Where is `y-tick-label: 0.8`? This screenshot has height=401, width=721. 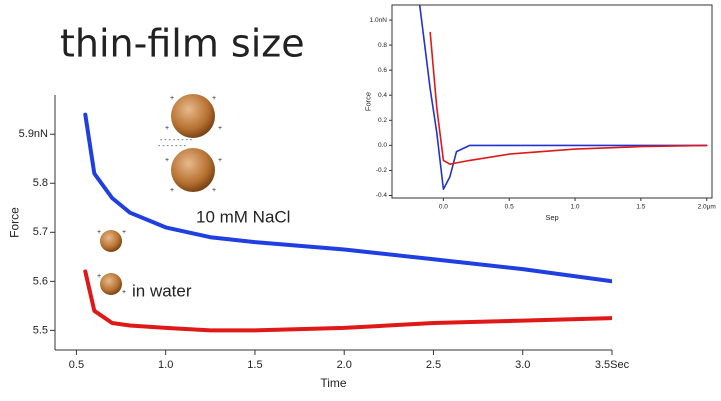 y-tick-label: 0.8 is located at coordinates (382, 45).